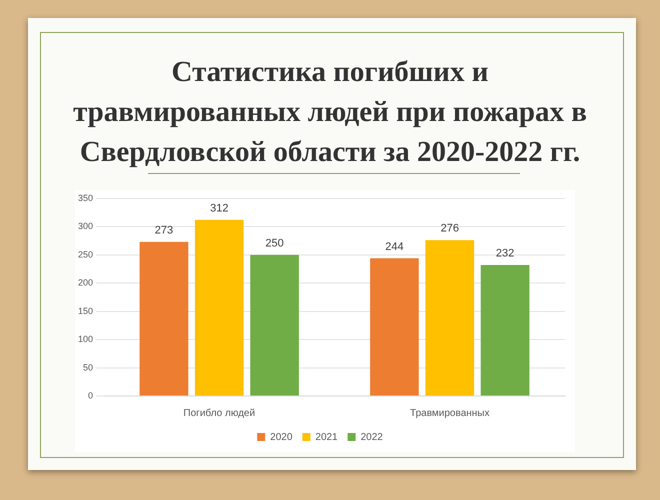  I want to click on data-label: 232, so click(505, 254).